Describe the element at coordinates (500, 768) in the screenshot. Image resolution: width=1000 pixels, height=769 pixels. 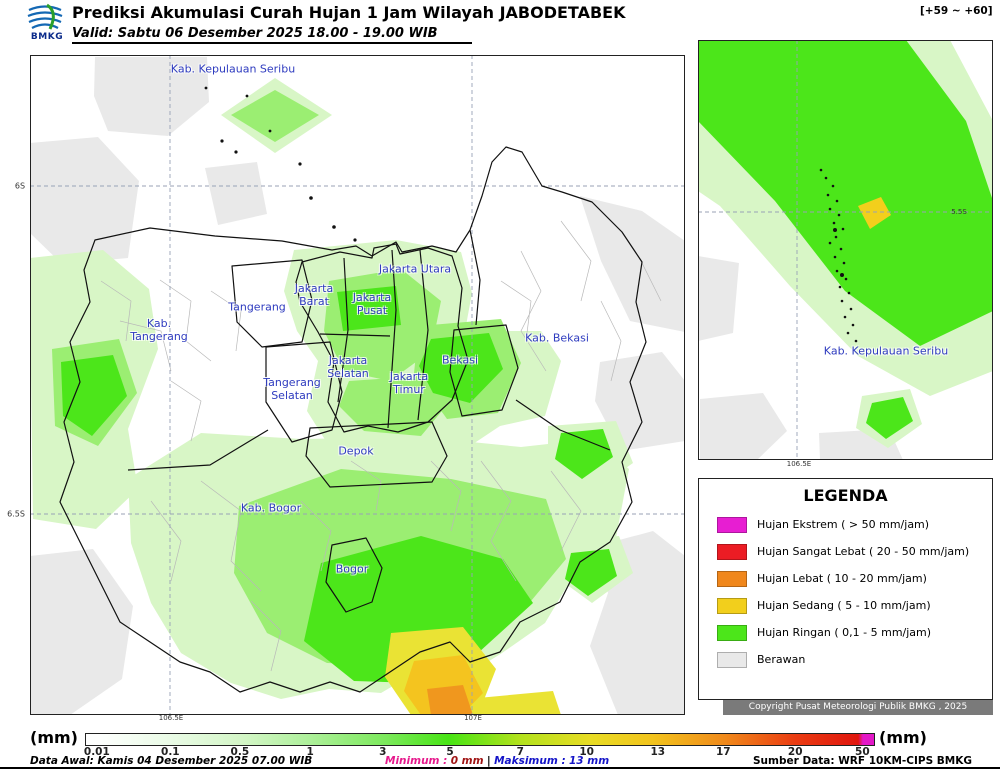
I see `bottom-rule` at that location.